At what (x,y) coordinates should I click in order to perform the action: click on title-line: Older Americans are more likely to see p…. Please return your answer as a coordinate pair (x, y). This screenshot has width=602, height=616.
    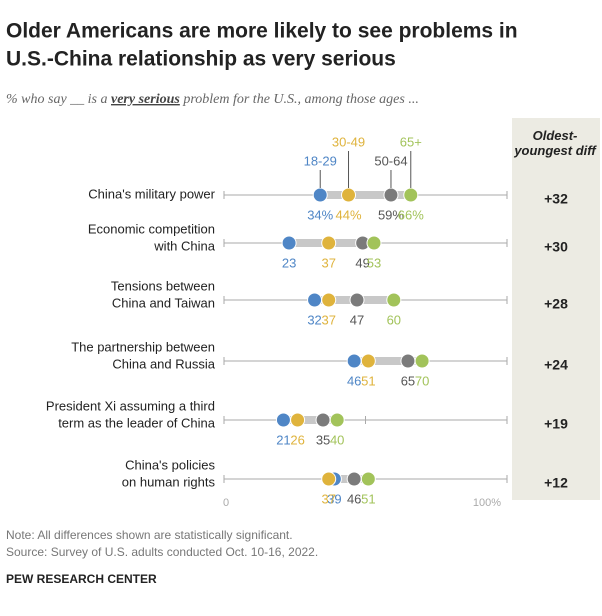
    Looking at the image, I should click on (262, 31).